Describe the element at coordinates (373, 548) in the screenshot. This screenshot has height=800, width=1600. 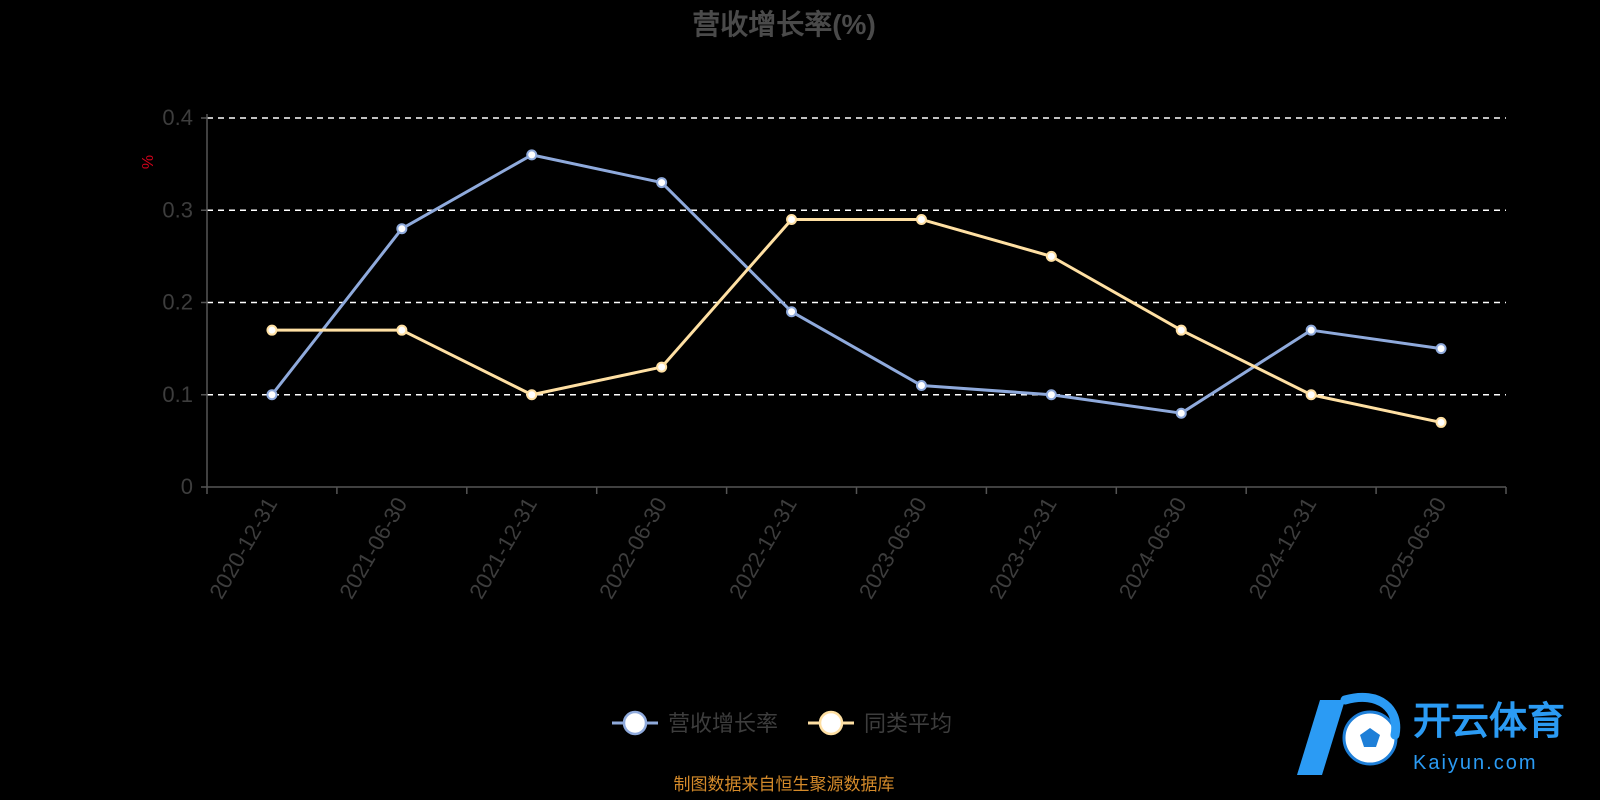
I see `x-tick-label: 2021-06-30` at that location.